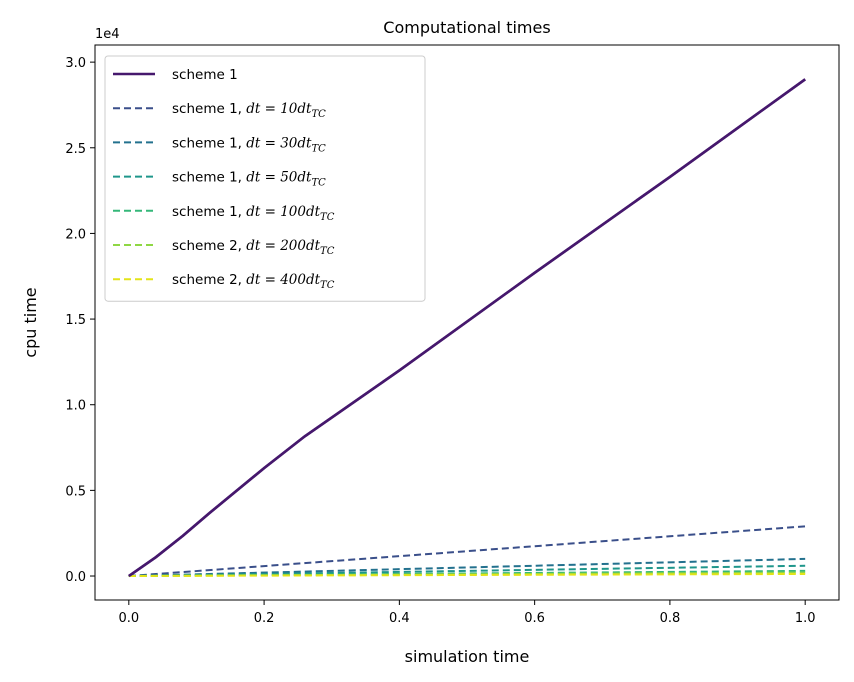 This screenshot has height=682, width=854. What do you see at coordinates (279, 143) in the screenshot?
I see `legend-label-math: dt = 30dt` at bounding box center [279, 143].